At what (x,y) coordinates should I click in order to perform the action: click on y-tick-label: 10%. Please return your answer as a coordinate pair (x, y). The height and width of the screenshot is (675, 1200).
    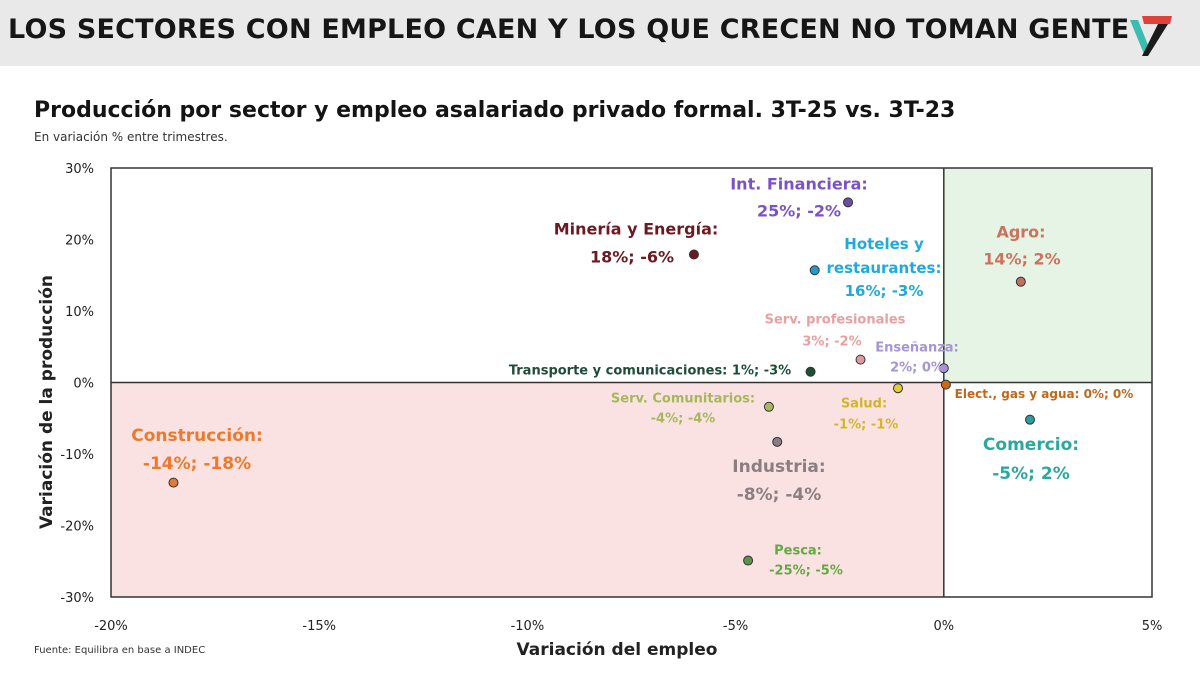
    Looking at the image, I should click on (79, 312).